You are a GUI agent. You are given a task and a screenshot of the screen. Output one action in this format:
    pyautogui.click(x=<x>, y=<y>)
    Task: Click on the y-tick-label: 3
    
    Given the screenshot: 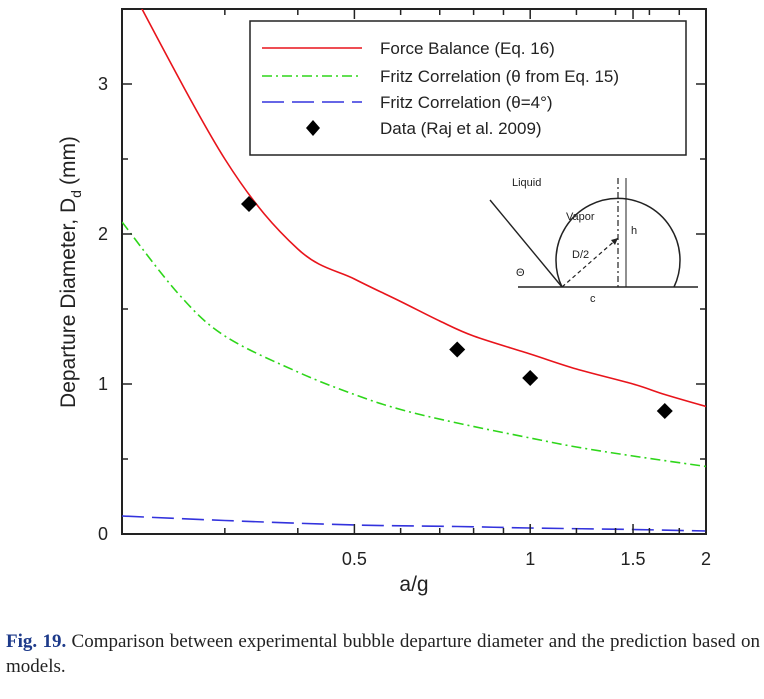 What is the action you would take?
    pyautogui.click(x=103, y=84)
    